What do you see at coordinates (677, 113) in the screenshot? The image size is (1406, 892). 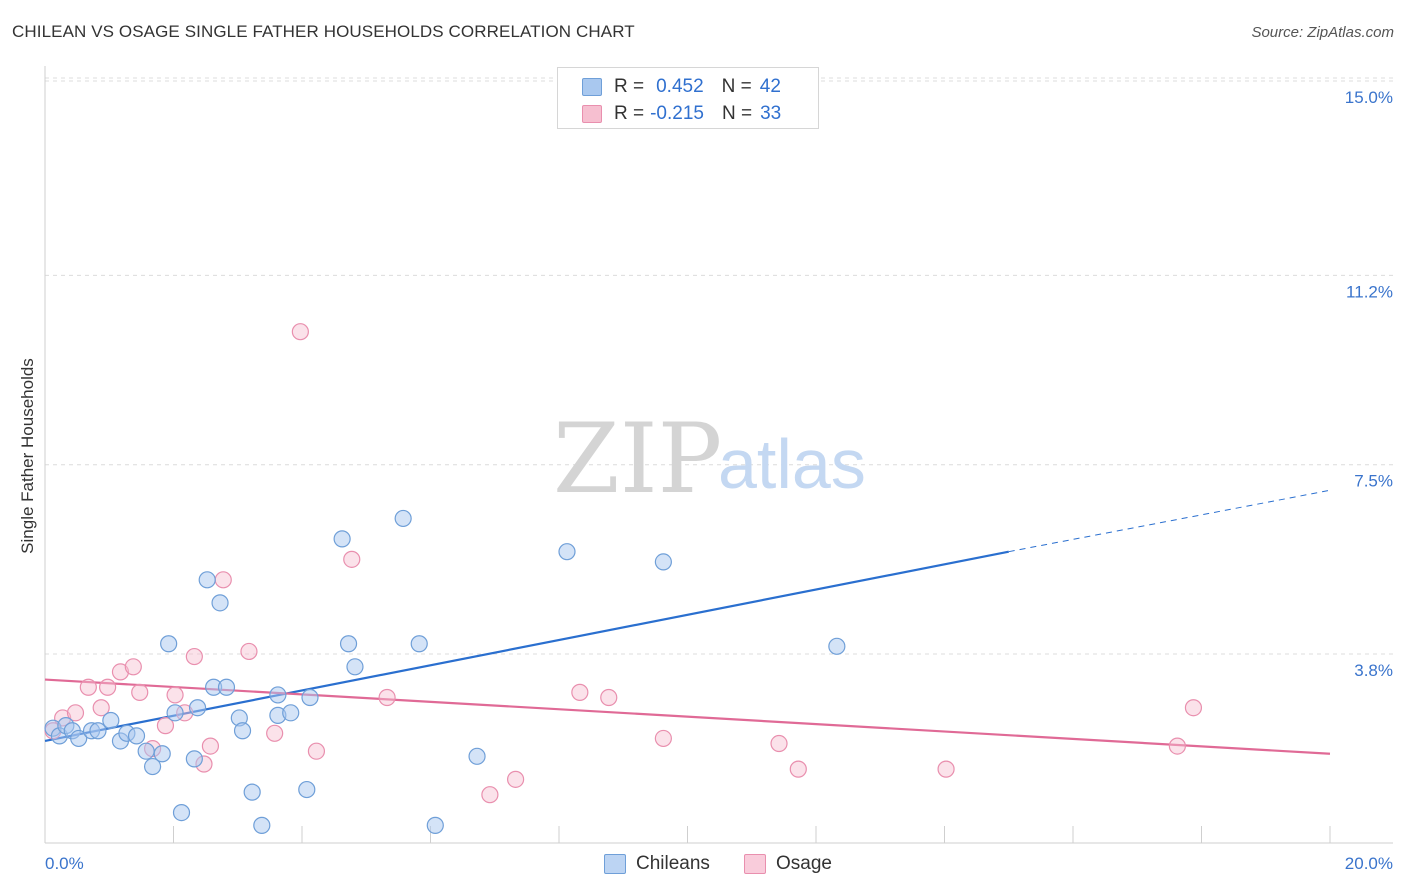 I see `legend-r-value: -0.215` at bounding box center [677, 113].